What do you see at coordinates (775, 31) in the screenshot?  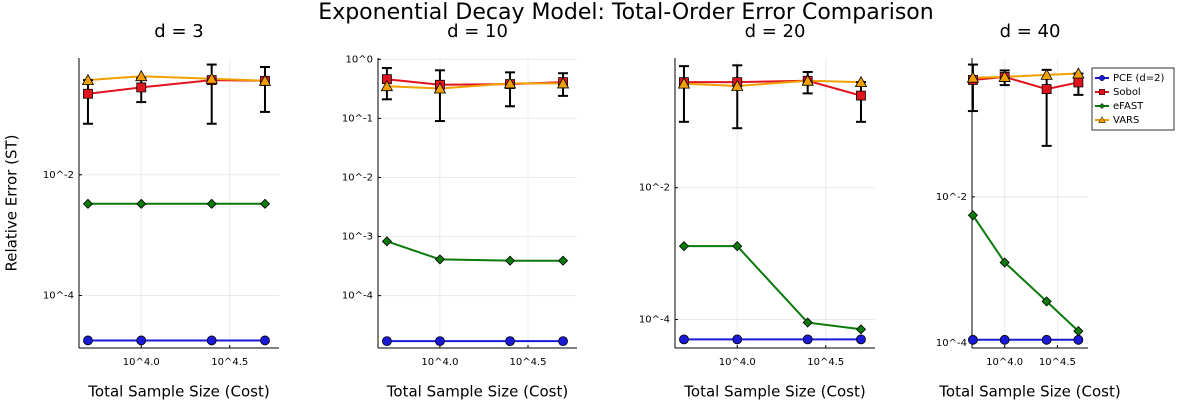 I see `panel-title: d = 20` at bounding box center [775, 31].